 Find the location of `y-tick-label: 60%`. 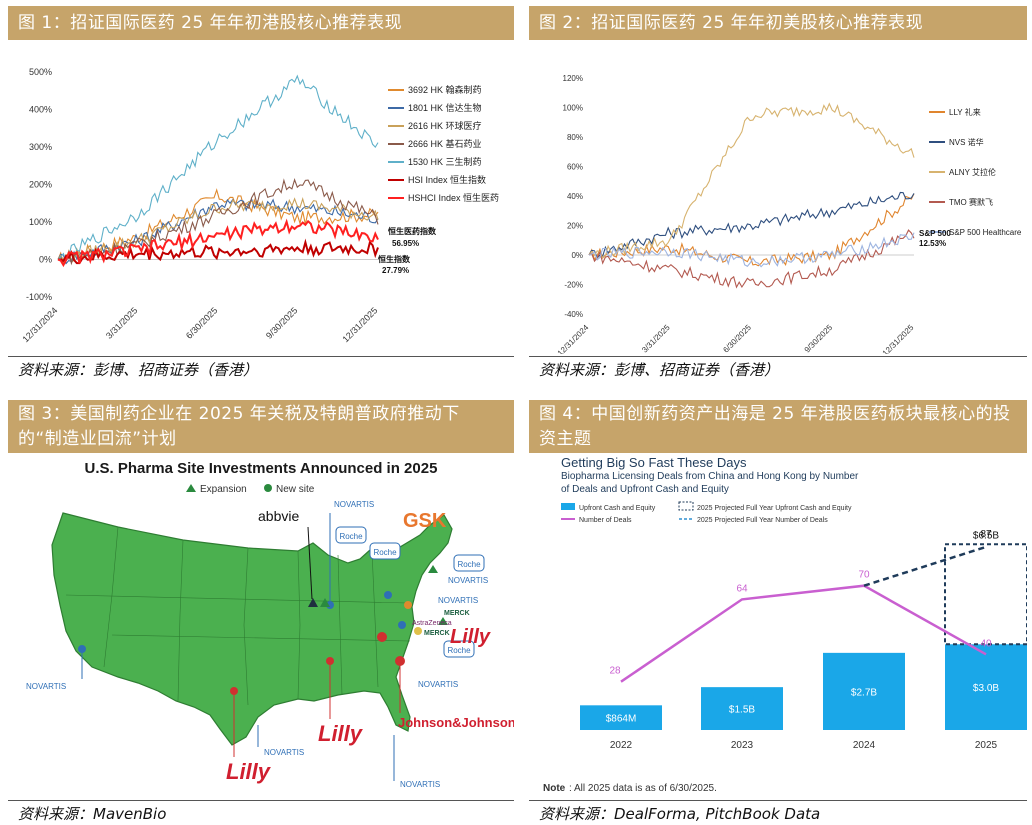

y-tick-label: 60% is located at coordinates (575, 167).